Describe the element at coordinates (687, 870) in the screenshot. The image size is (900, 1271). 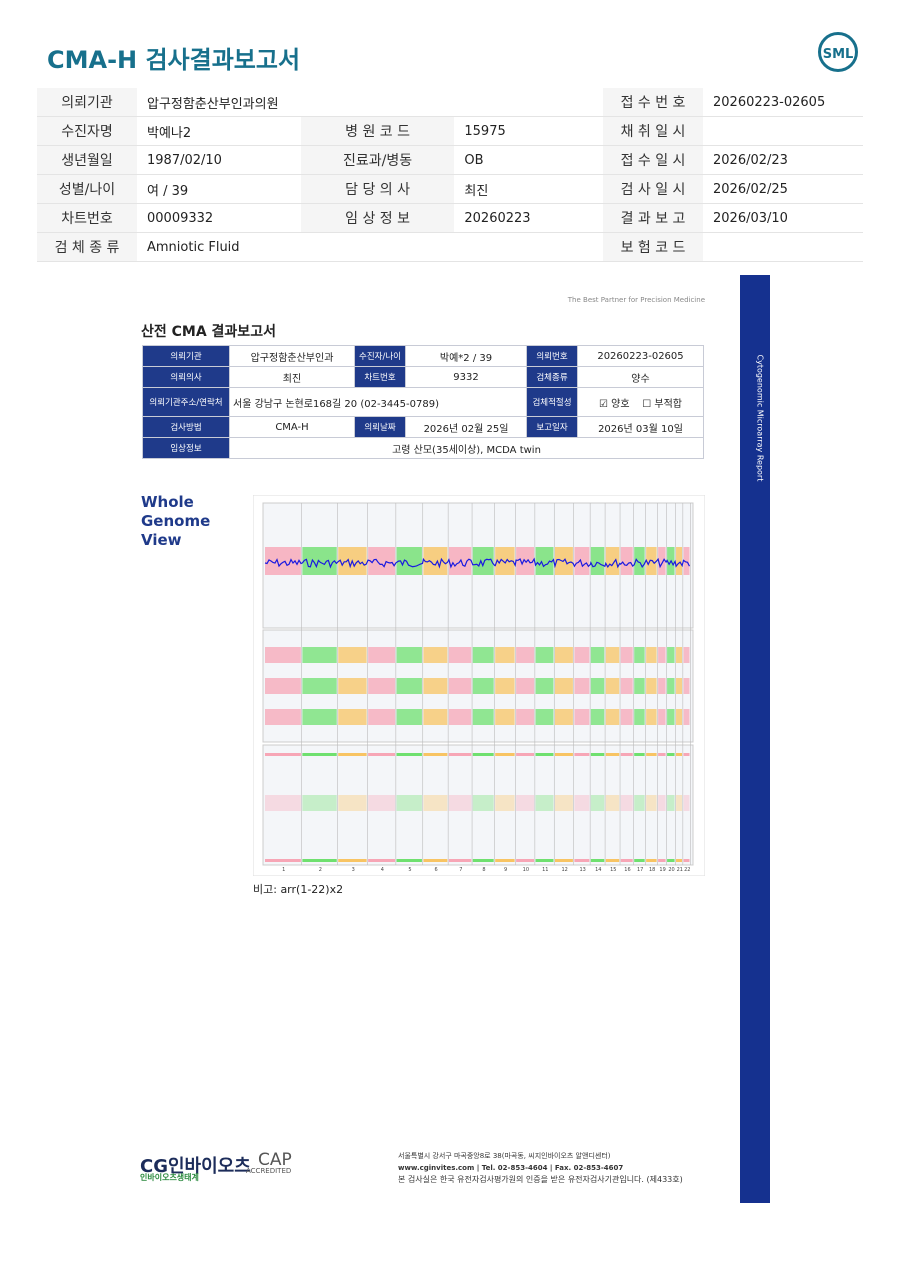
I see `chromosome-label: 22` at that location.